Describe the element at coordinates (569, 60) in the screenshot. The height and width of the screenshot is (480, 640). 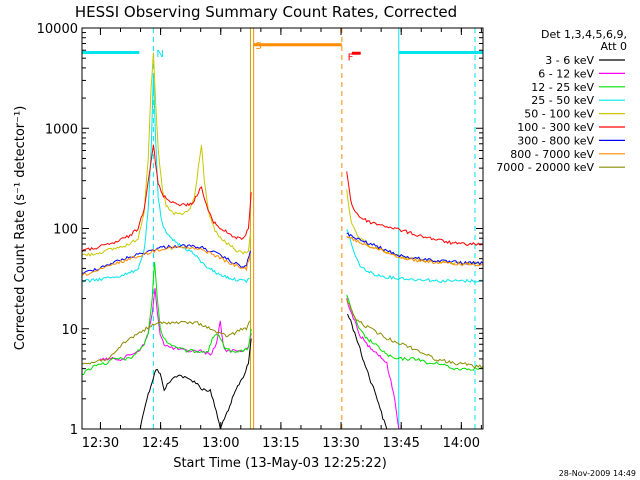
I see `legend-label-0: 3 - 6 keV` at that location.